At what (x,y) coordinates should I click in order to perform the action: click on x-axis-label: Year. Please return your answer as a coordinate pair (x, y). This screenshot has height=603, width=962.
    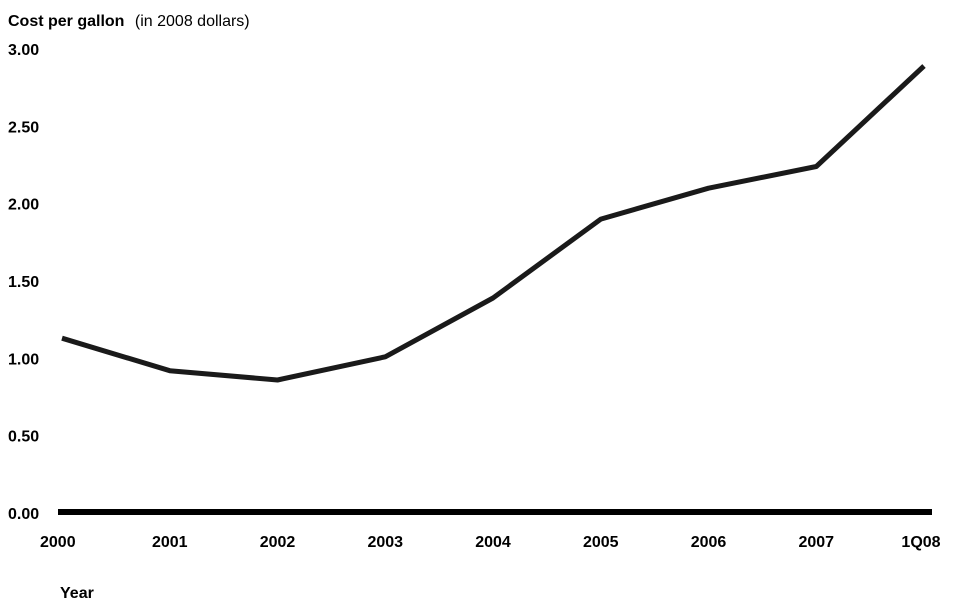
    Looking at the image, I should click on (77, 593).